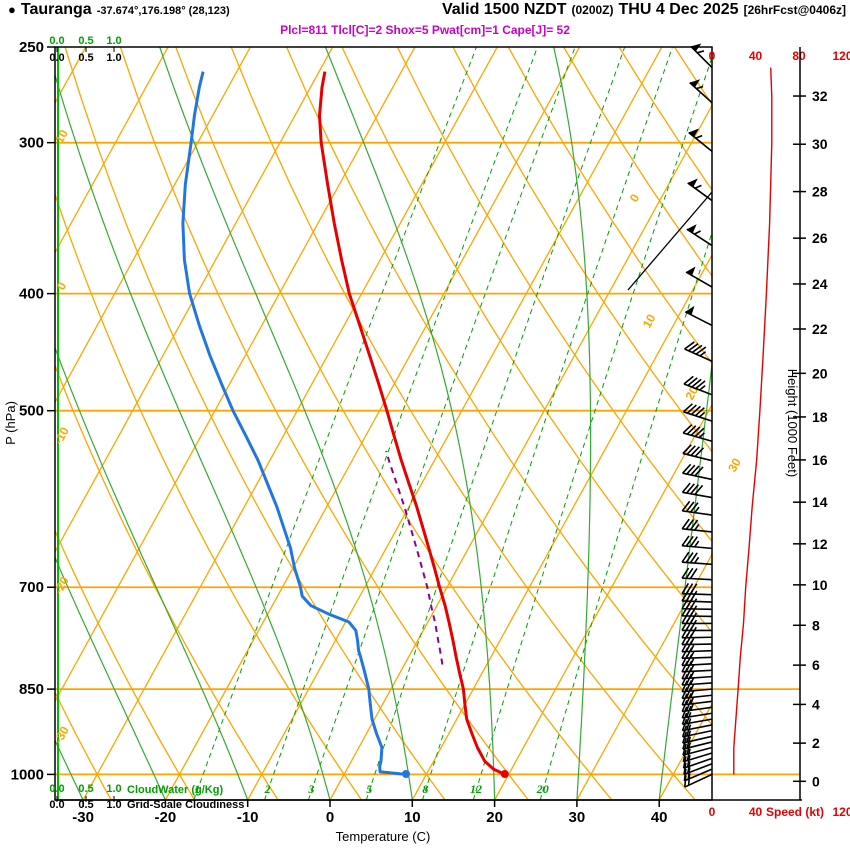 The width and height of the screenshot is (850, 860). What do you see at coordinates (406, 774) in the screenshot?
I see `surface-dewpoint-dot` at bounding box center [406, 774].